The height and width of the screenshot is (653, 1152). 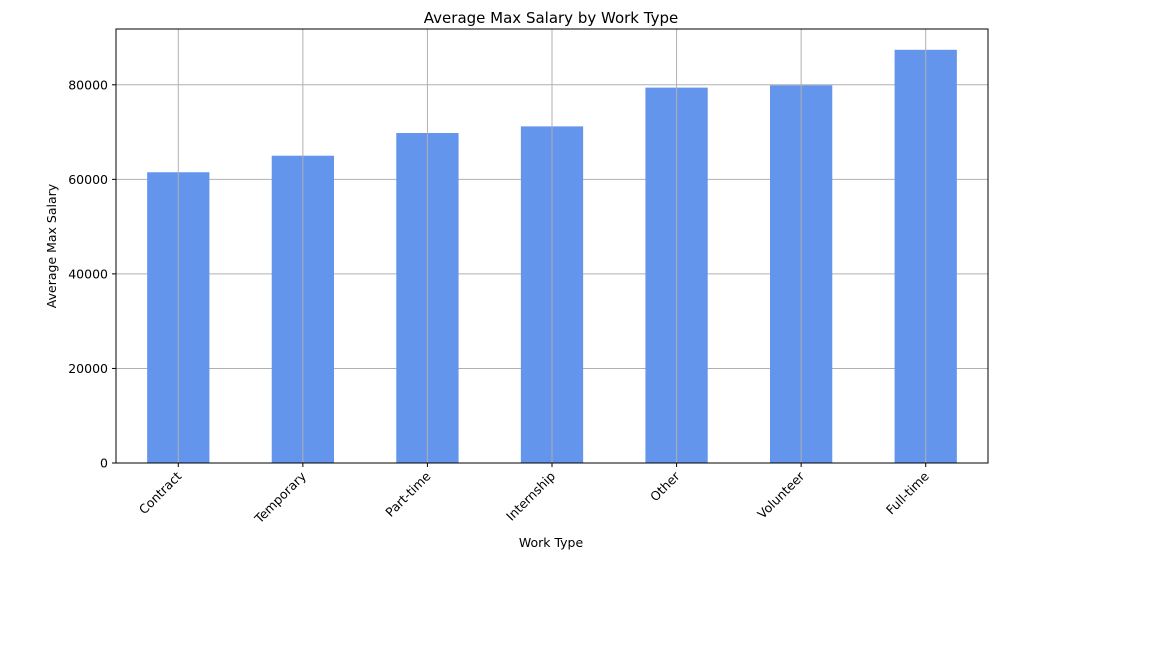 What do you see at coordinates (530, 495) in the screenshot?
I see `x-tick-label: Internship` at bounding box center [530, 495].